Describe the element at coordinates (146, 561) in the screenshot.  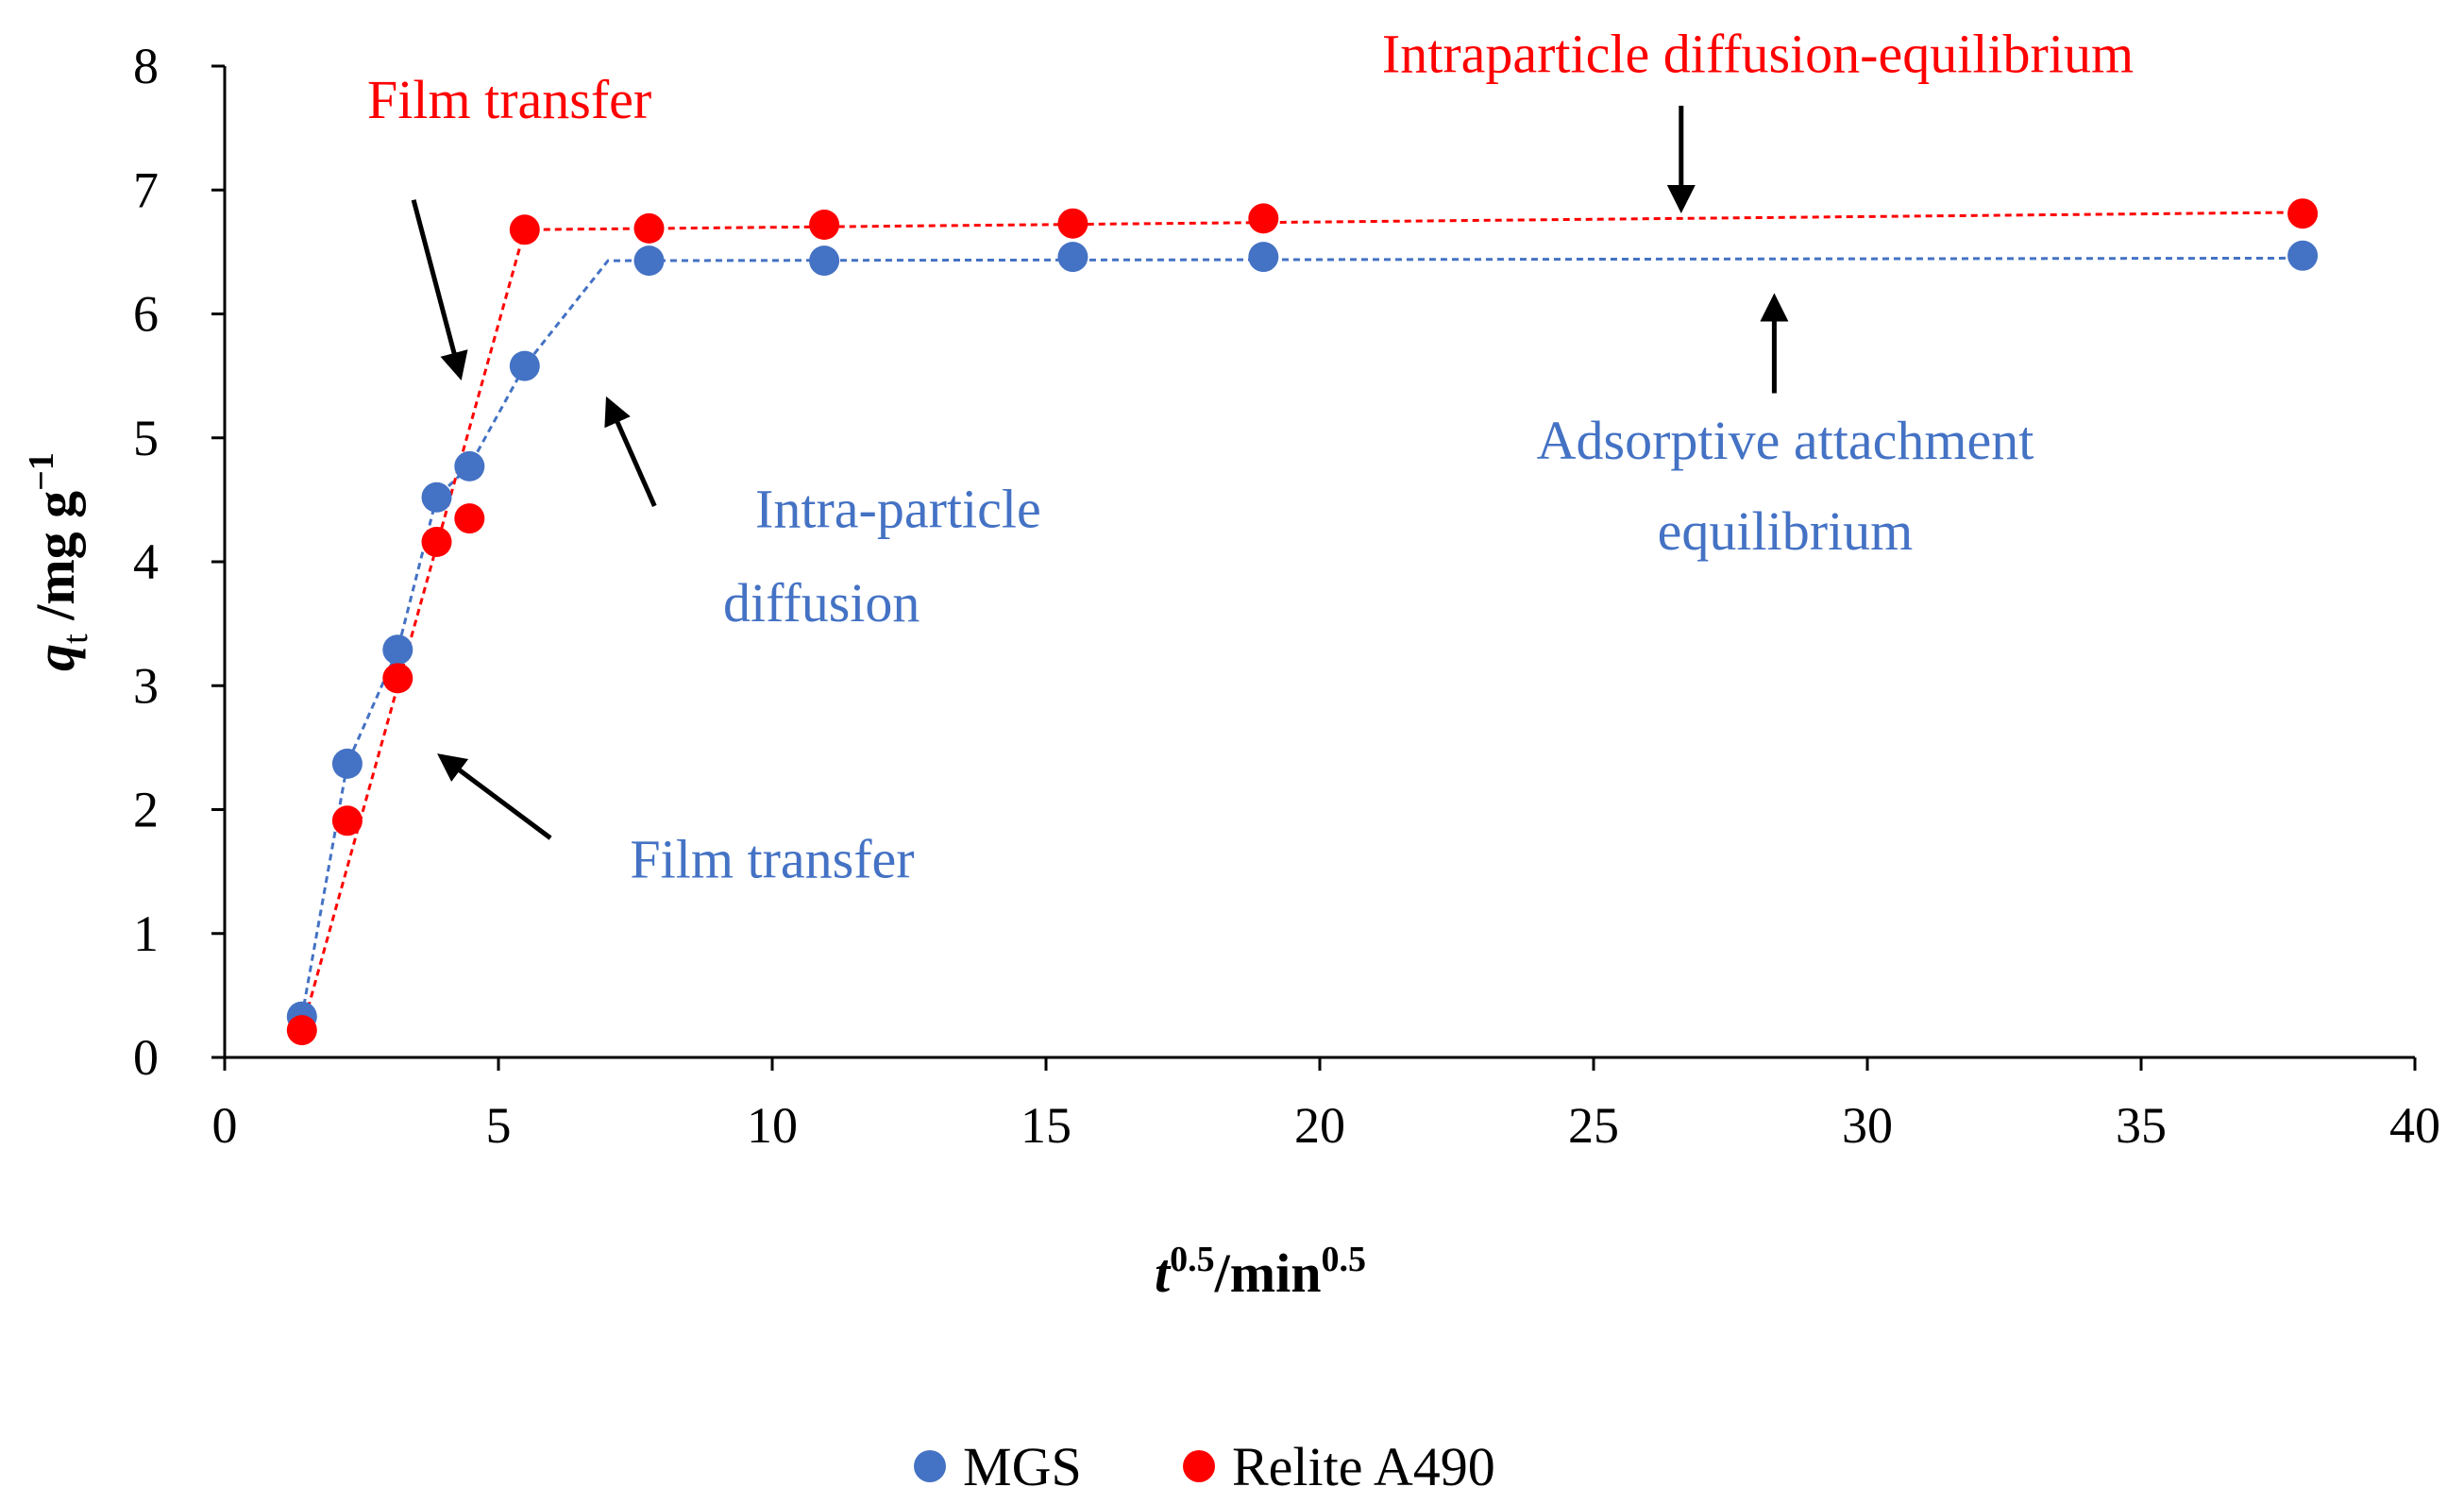
I see `y-tick-label: 4` at that location.